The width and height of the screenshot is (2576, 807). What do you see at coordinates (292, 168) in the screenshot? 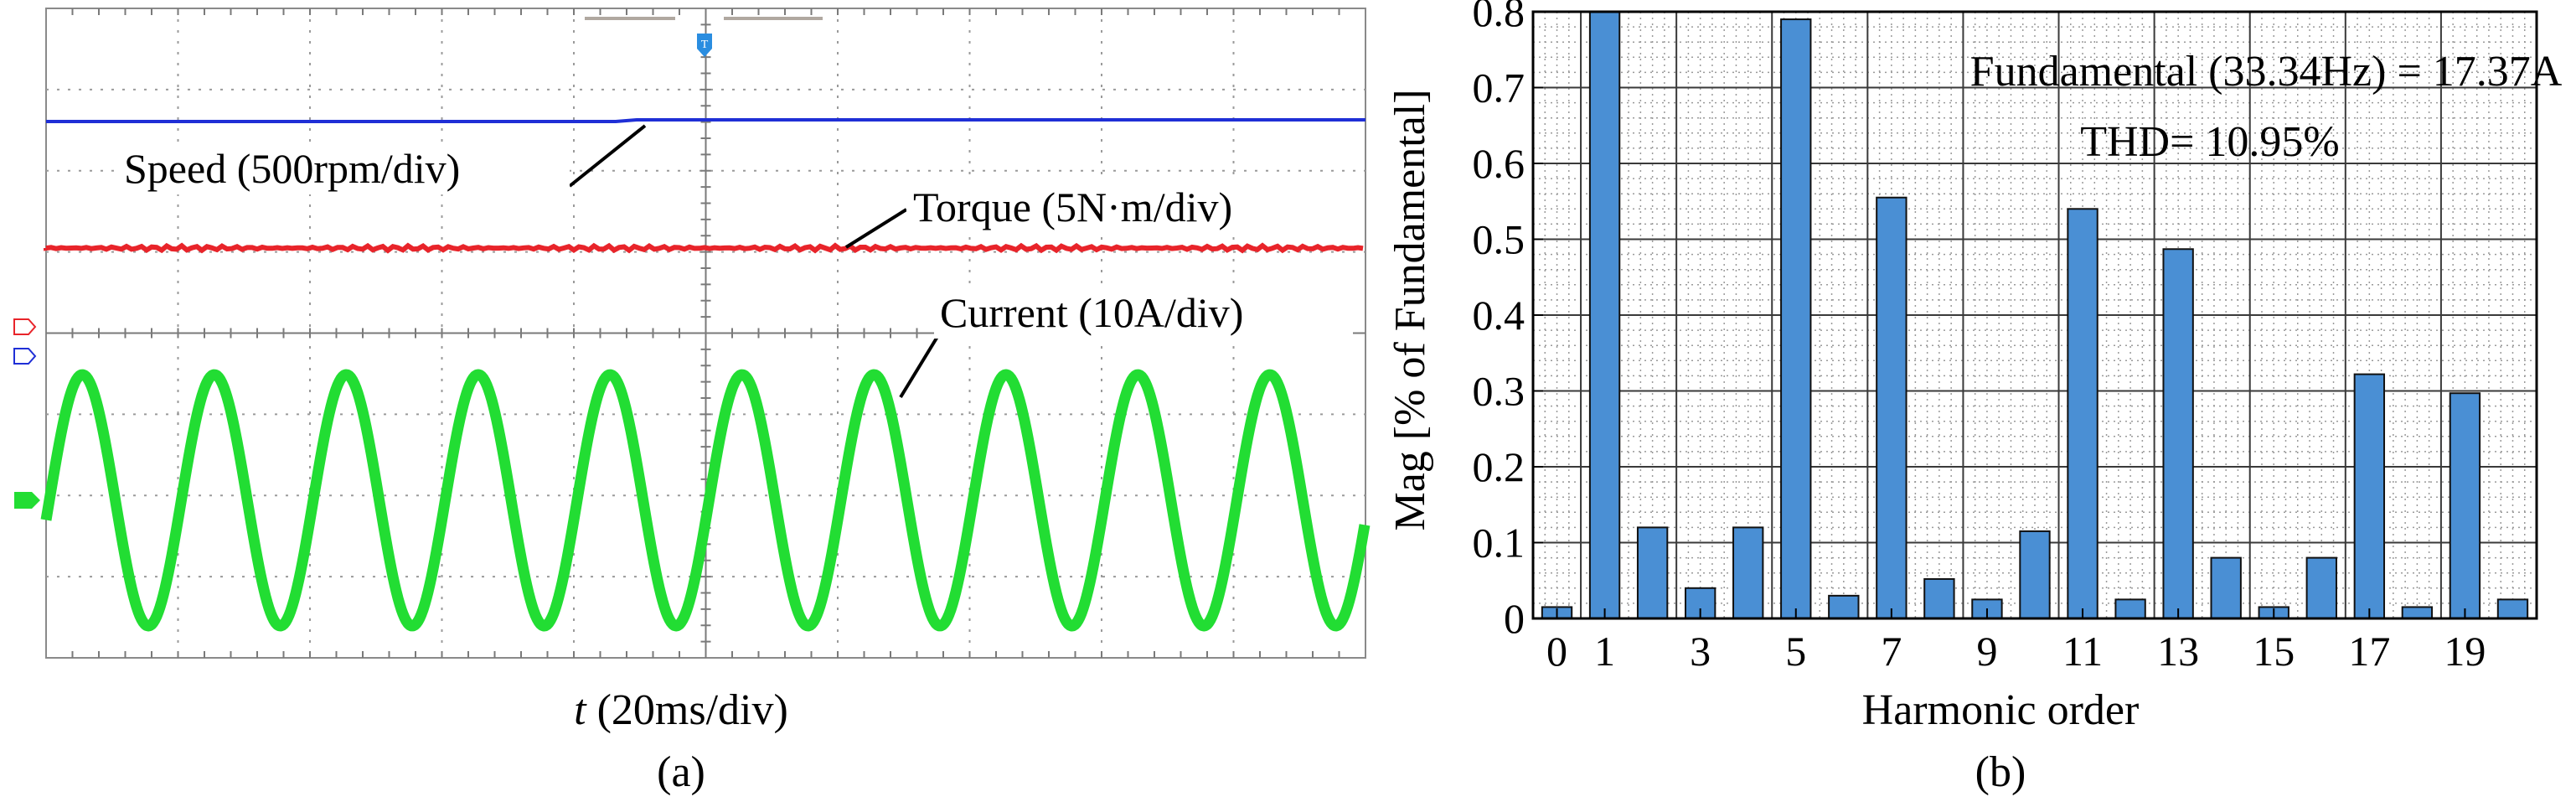
I see `speed-label: Speed (500rpm/div)` at bounding box center [292, 168].